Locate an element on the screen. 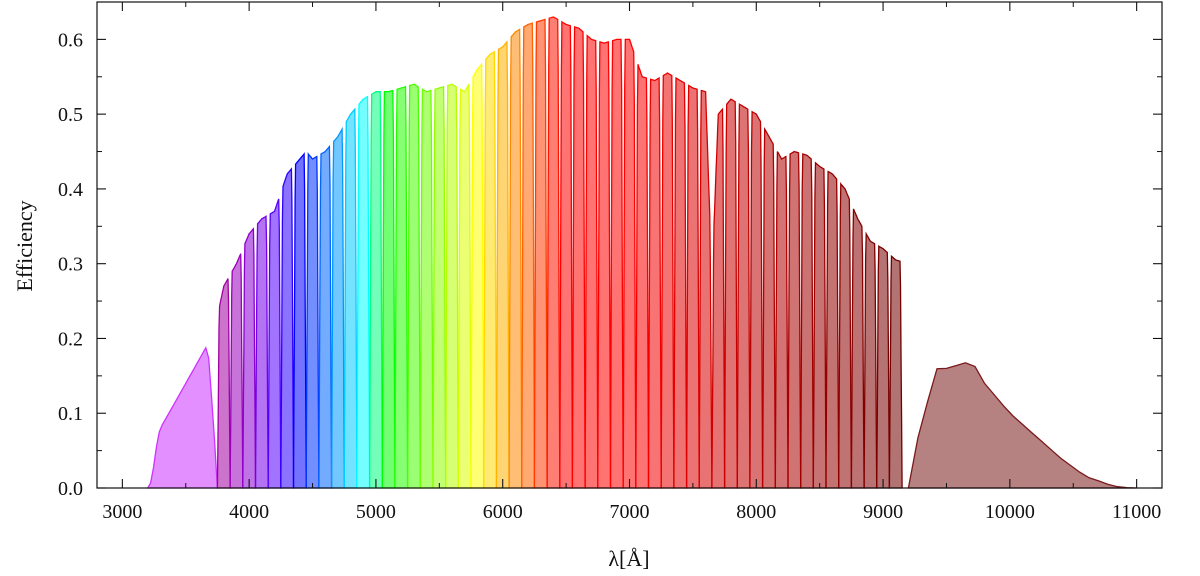  y-tick-label: 0.1 is located at coordinates (70, 414).